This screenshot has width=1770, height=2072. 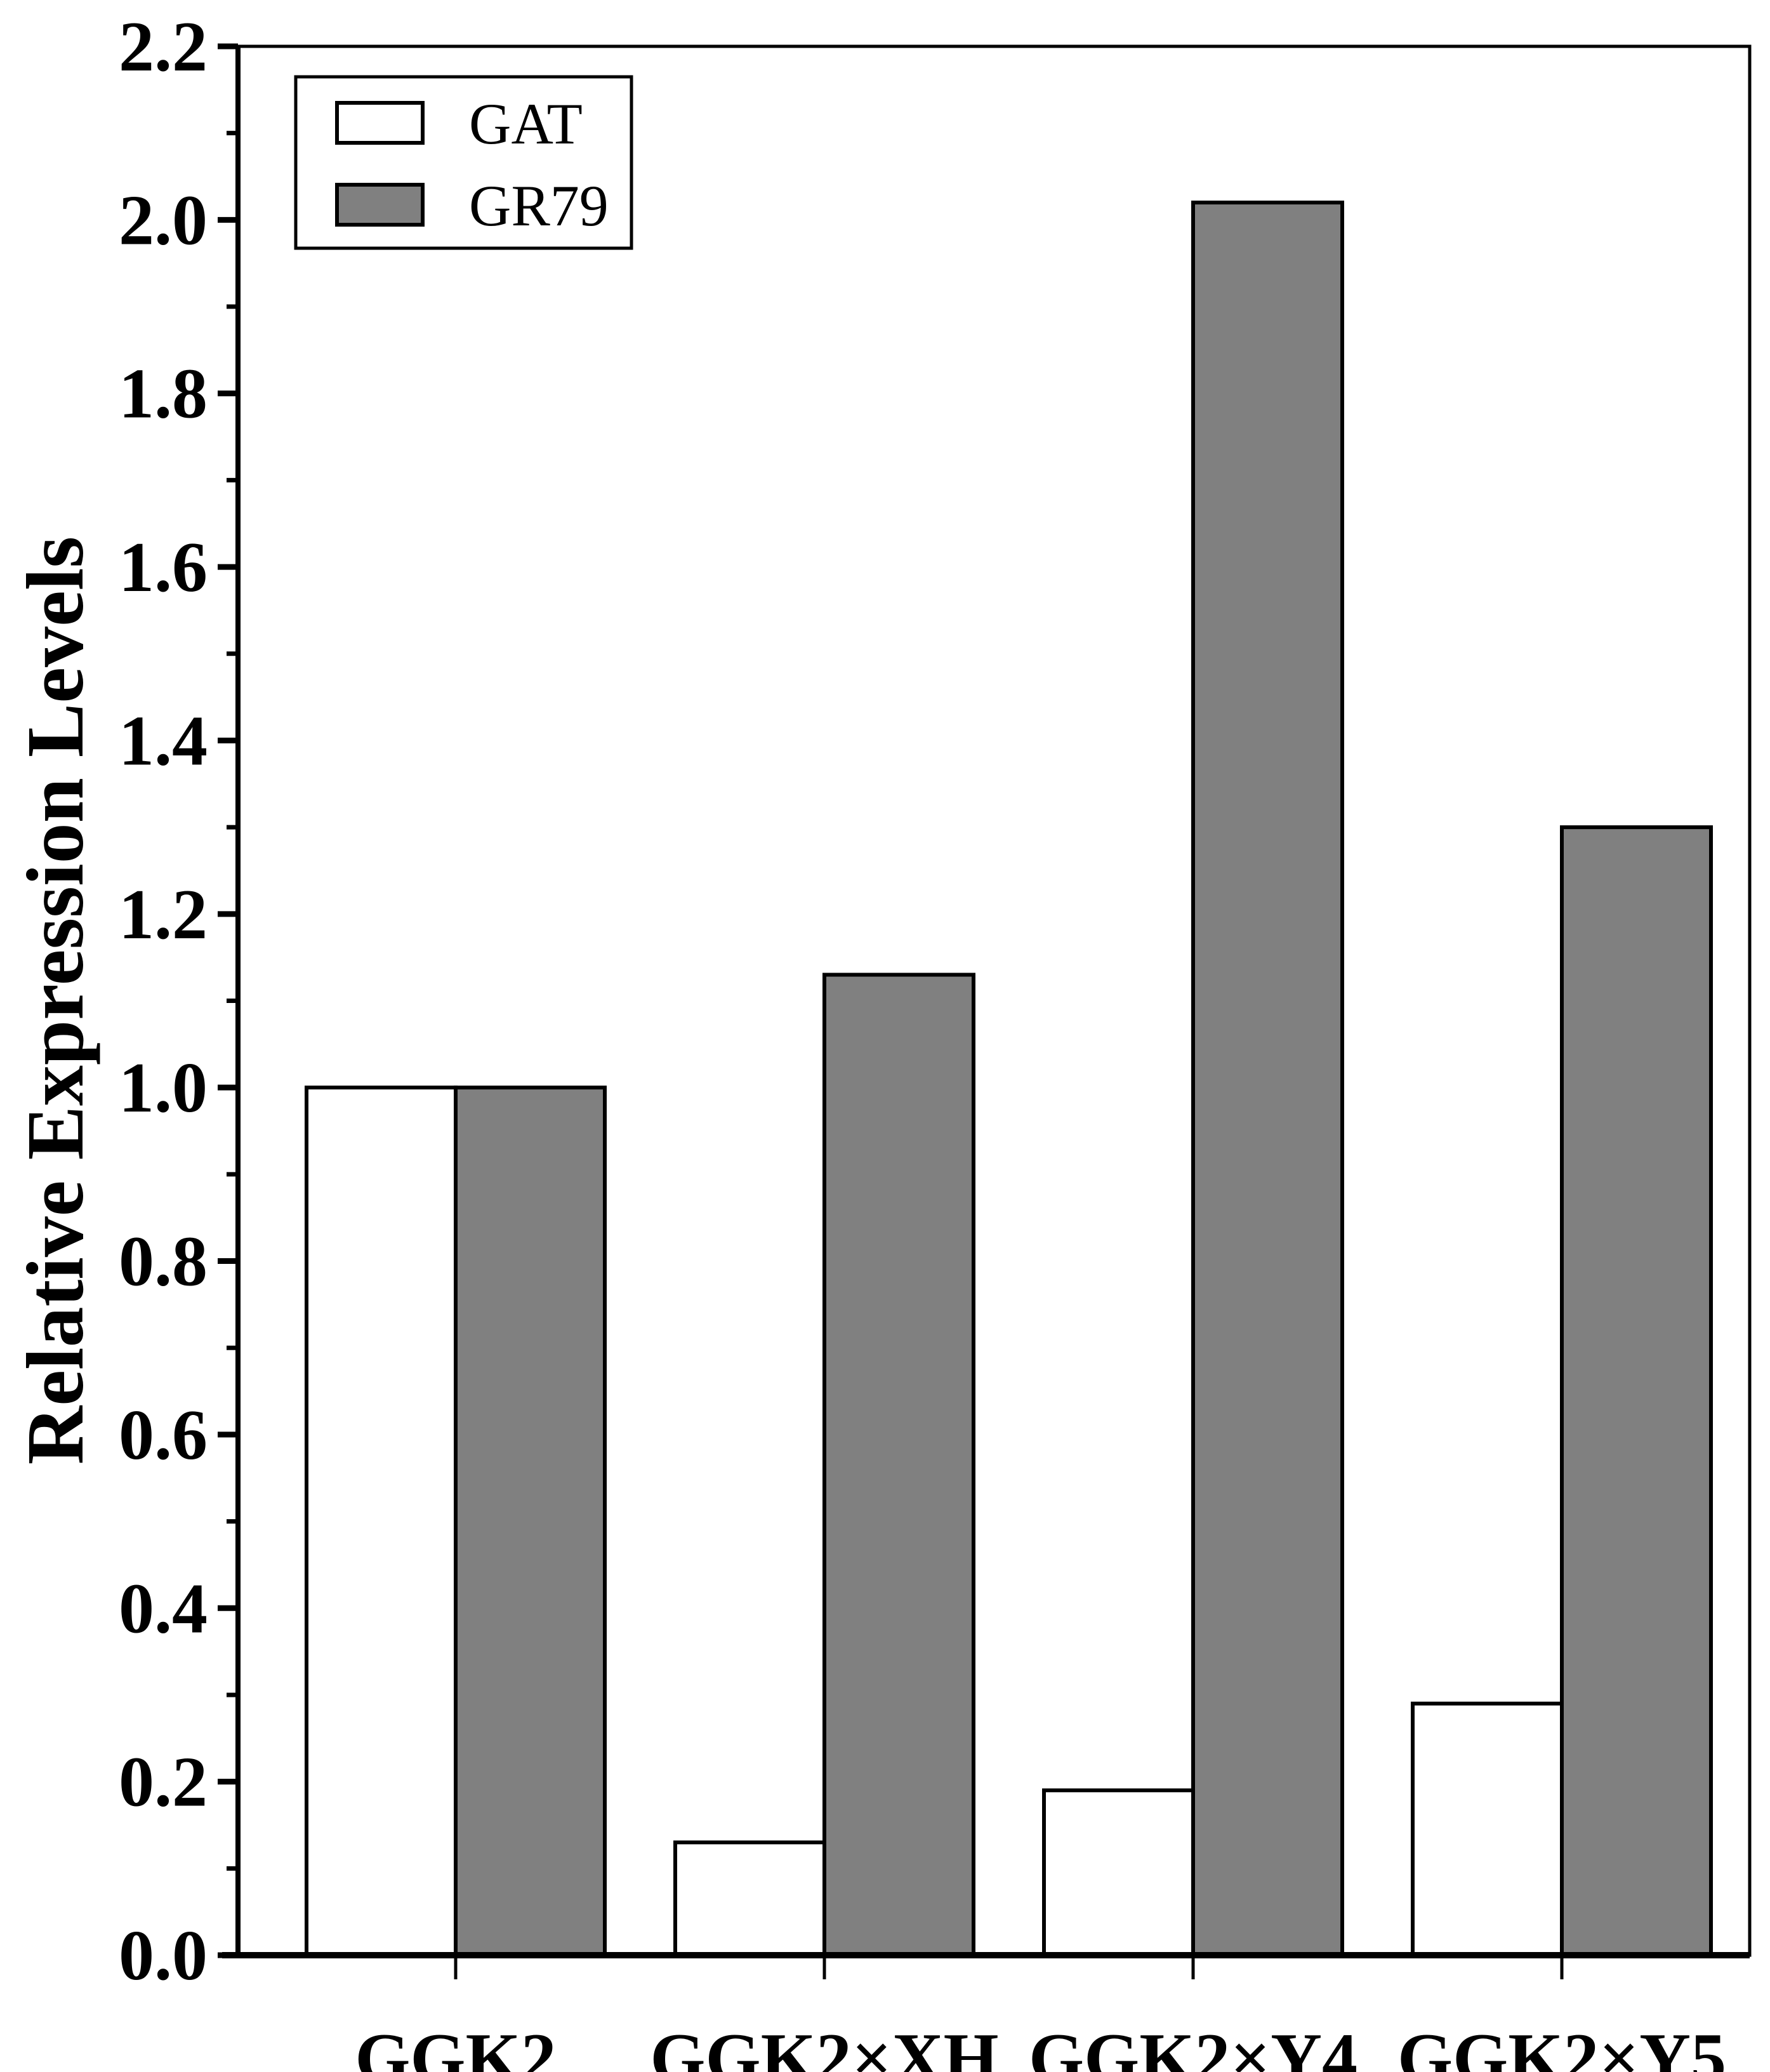 What do you see at coordinates (163, 1608) in the screenshot?
I see `y-tick-label: 0.4` at bounding box center [163, 1608].